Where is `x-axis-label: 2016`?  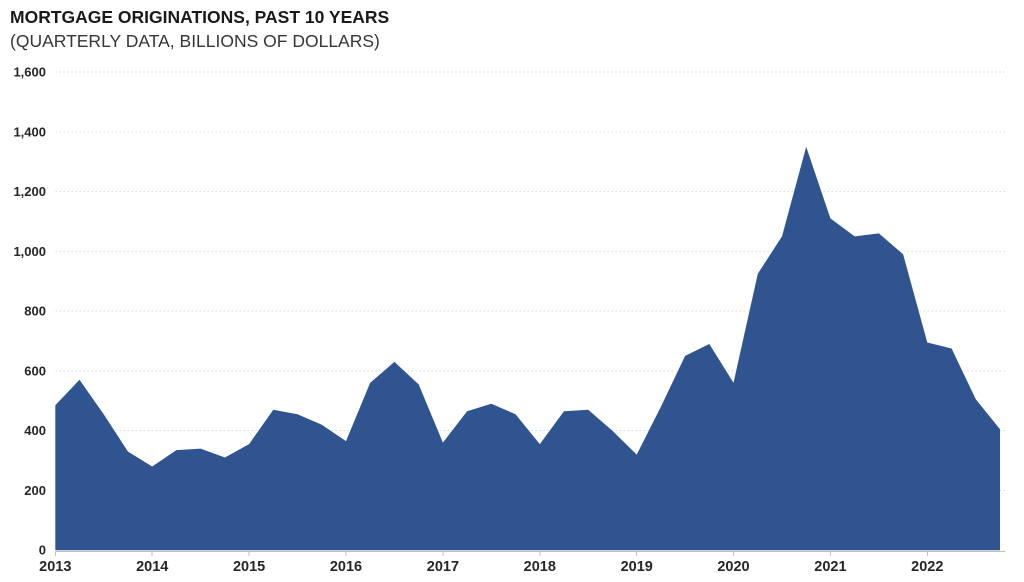 x-axis-label: 2016 is located at coordinates (346, 567).